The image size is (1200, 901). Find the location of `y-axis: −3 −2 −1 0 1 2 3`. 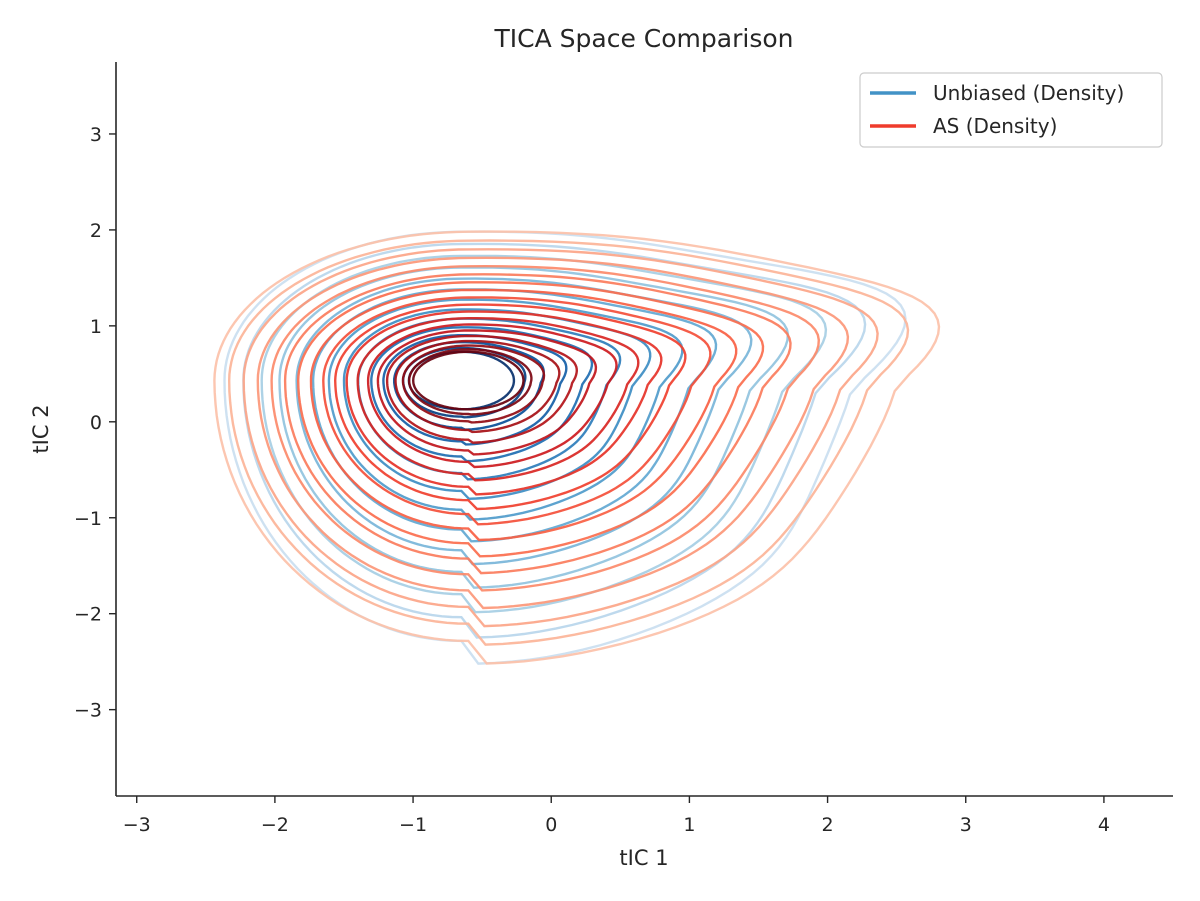

y-axis: −3 −2 −1 0 1 2 3 is located at coordinates (95, 429).